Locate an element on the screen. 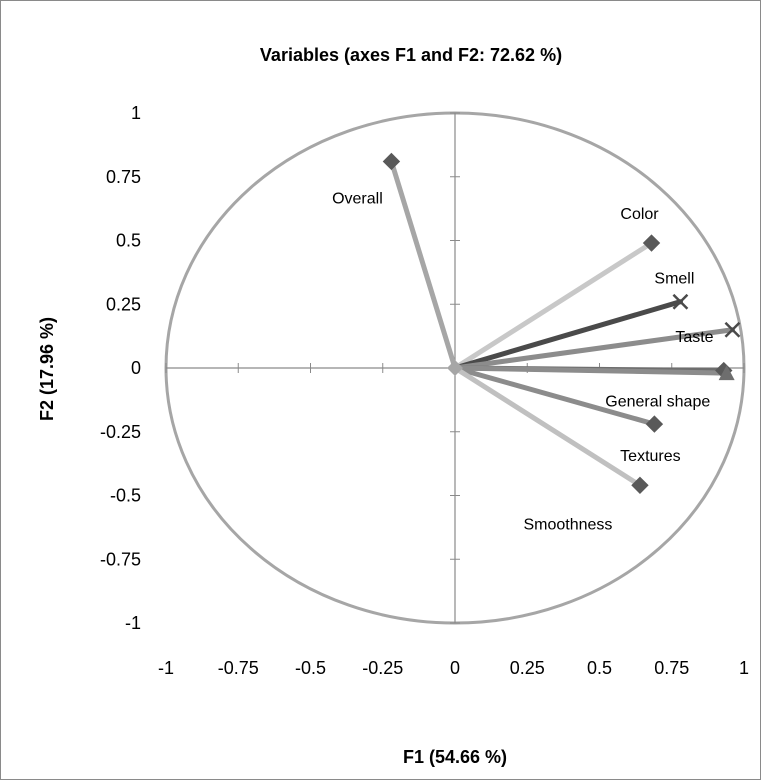  y-tick-label: -1 is located at coordinates (133, 623).